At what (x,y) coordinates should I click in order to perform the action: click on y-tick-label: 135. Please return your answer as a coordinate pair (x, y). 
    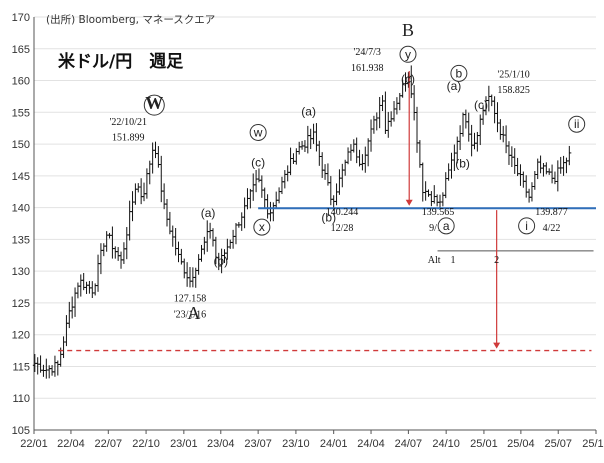
    Looking at the image, I should click on (21, 240).